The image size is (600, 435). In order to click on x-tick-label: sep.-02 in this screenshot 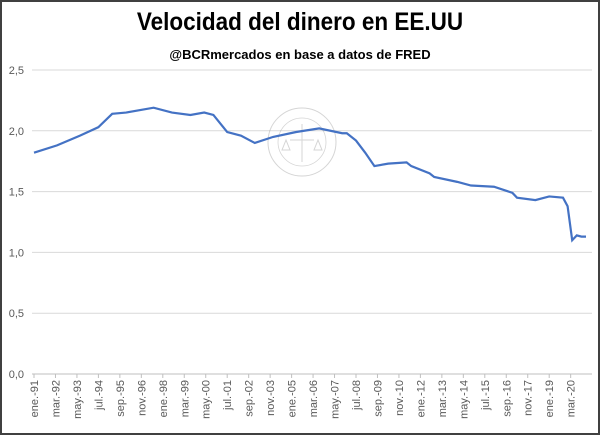, I will do `click(250, 398)`.